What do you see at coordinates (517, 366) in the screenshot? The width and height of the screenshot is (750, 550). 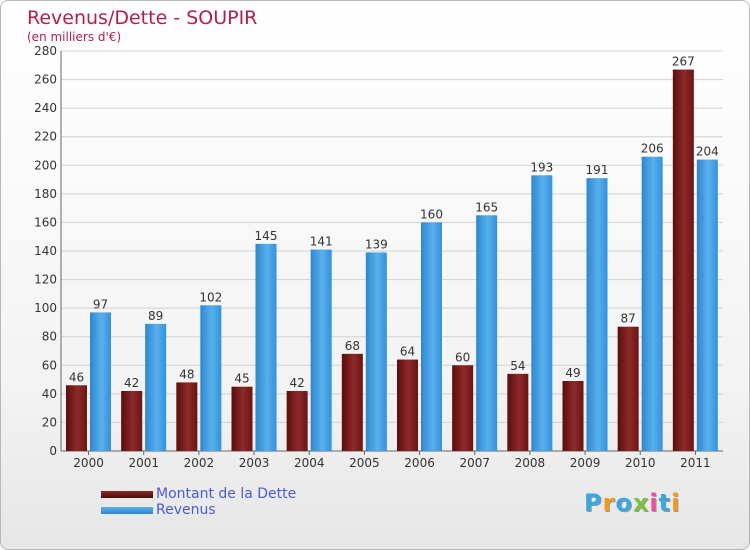 I see `data-label-debt: 54` at bounding box center [517, 366].